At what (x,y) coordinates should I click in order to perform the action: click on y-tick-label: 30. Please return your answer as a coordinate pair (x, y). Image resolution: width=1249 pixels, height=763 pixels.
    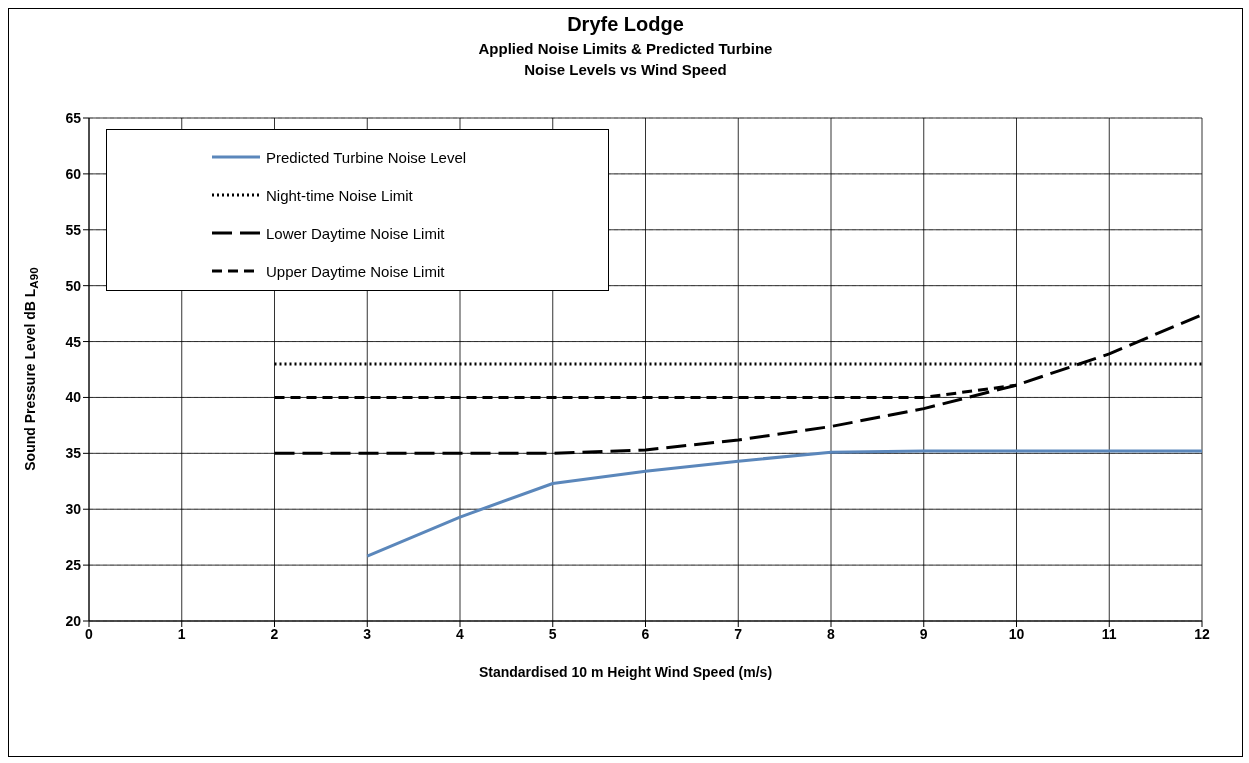
    Looking at the image, I should click on (73, 509).